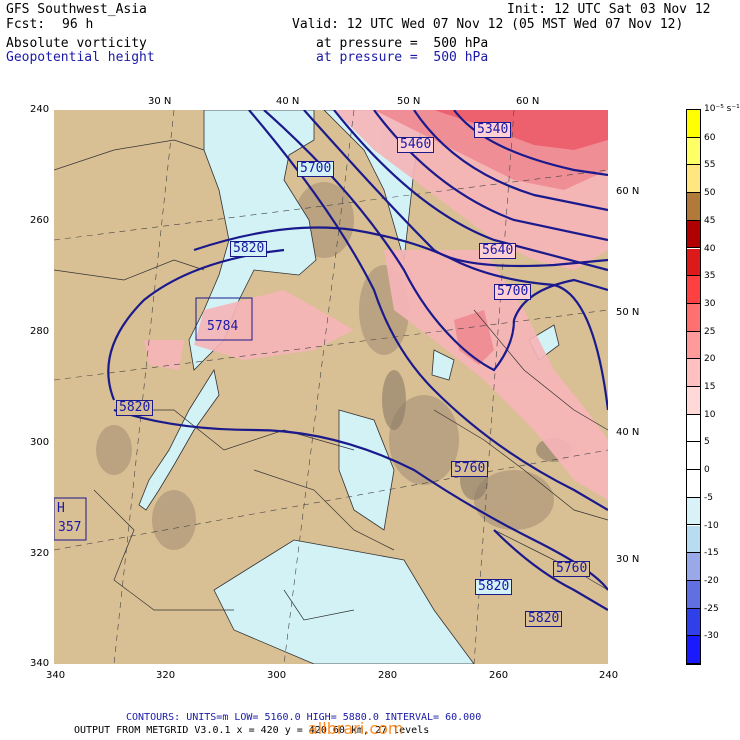 The width and height of the screenshot is (740, 740). I want to click on colorbar-unit: 10⁻⁵ s⁻¹, so click(722, 109).